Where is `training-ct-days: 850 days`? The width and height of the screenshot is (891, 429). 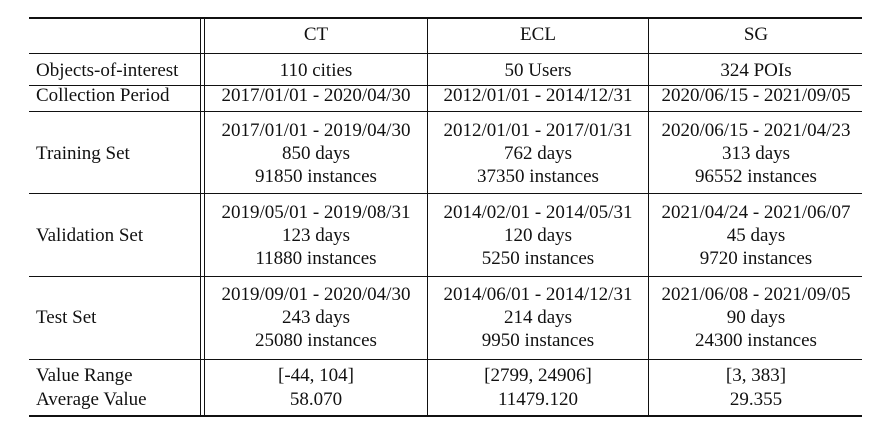 training-ct-days: 850 days is located at coordinates (316, 153).